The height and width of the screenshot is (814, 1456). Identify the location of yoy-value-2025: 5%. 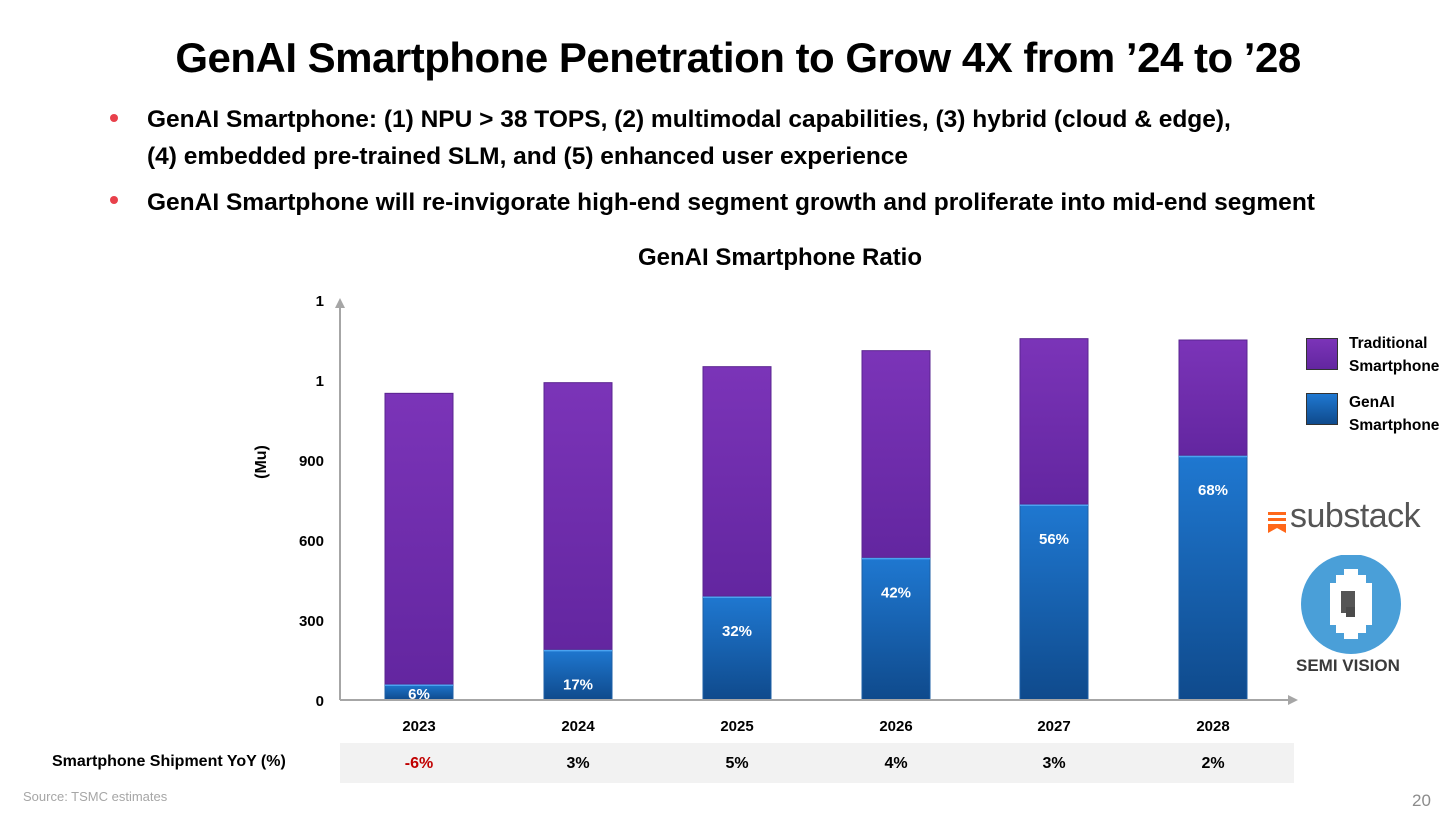
(737, 763).